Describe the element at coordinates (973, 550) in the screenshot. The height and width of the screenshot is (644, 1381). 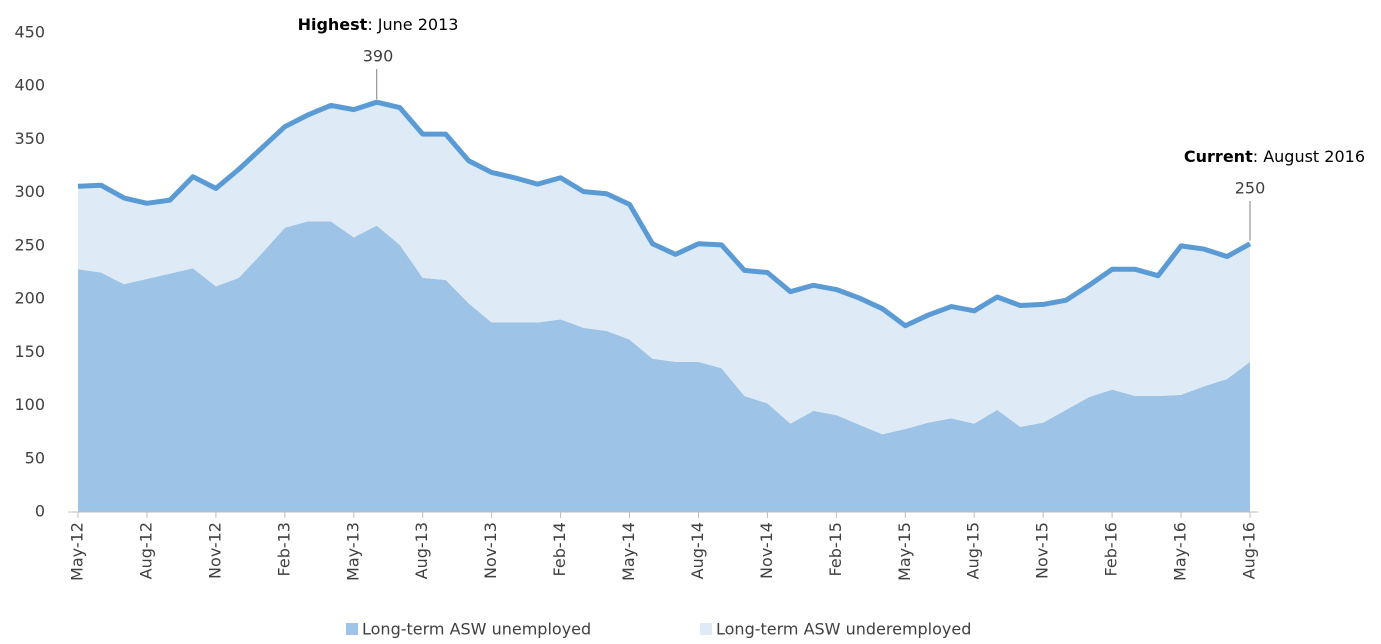
I see `x-tick-label: Aug-15` at that location.